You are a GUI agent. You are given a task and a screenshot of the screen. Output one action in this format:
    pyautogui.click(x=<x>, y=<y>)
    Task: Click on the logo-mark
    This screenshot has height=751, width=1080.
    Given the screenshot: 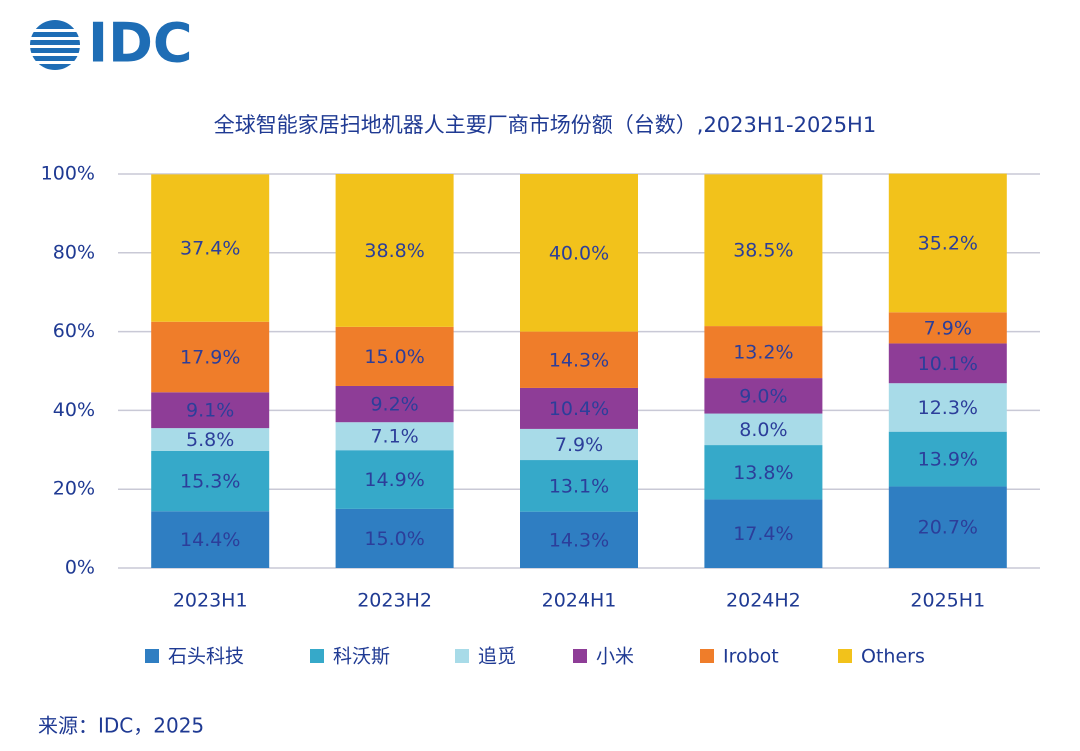 What is the action you would take?
    pyautogui.click(x=55, y=45)
    